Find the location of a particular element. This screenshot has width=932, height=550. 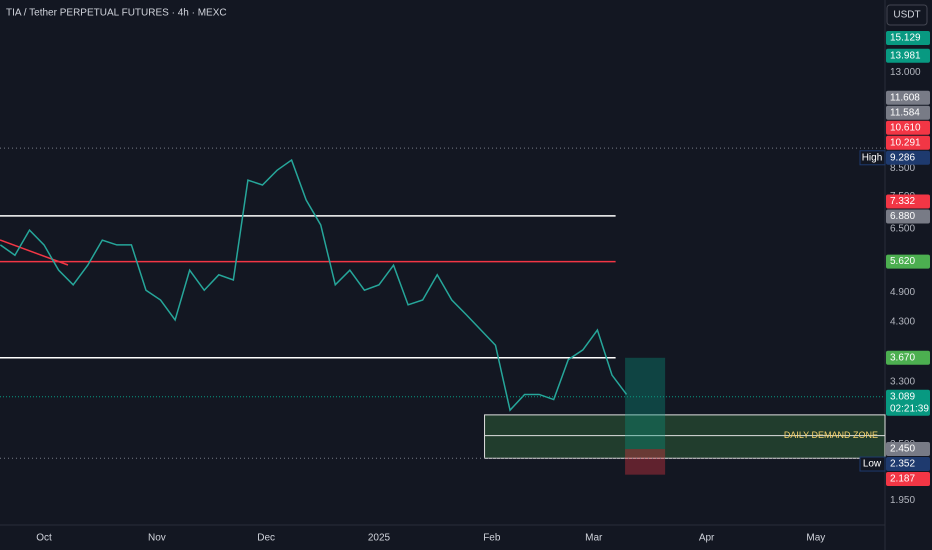

position-target is located at coordinates (645, 403).